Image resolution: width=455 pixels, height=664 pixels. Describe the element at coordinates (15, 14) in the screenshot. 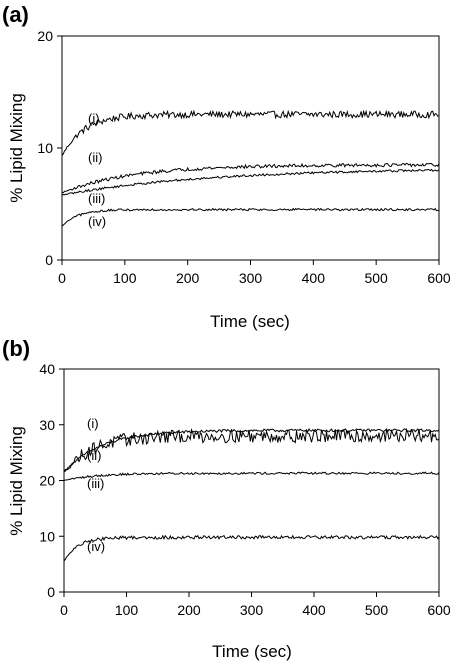

I see `panel-a-label: (a)` at that location.